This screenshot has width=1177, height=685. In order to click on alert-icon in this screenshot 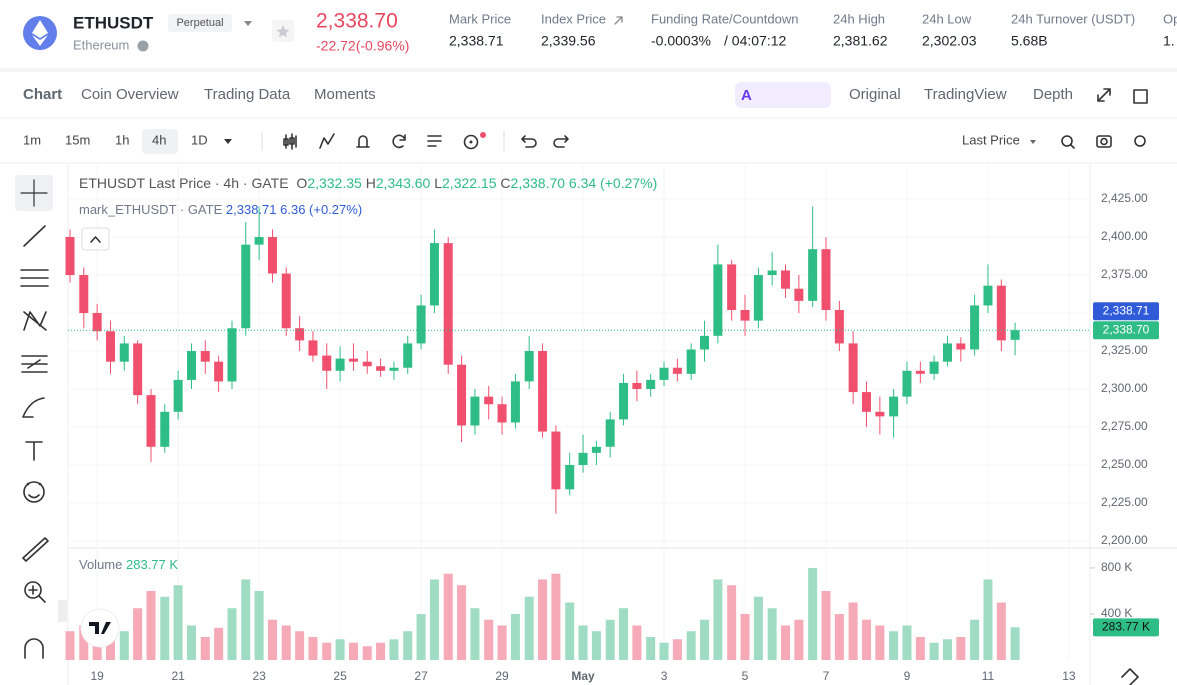, I will do `click(363, 141)`.